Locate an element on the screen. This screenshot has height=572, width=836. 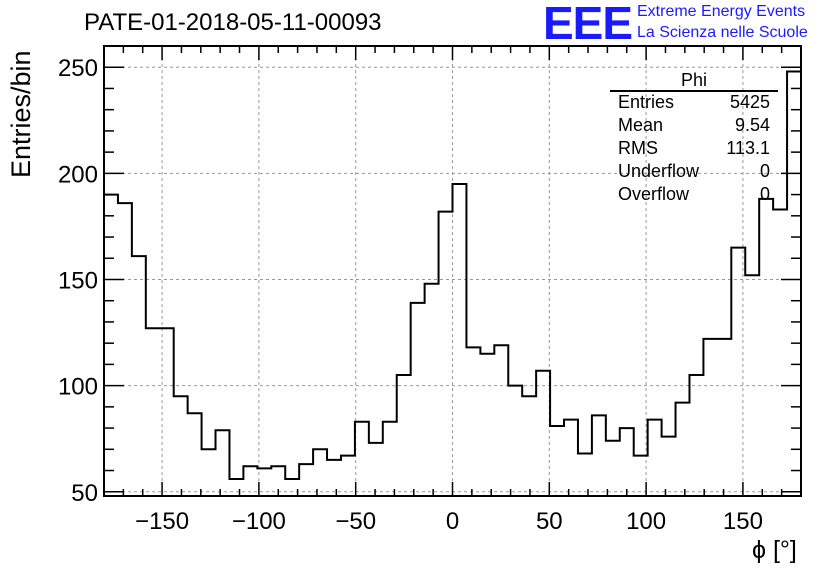
y-tick-label: 50 is located at coordinates (84, 493).